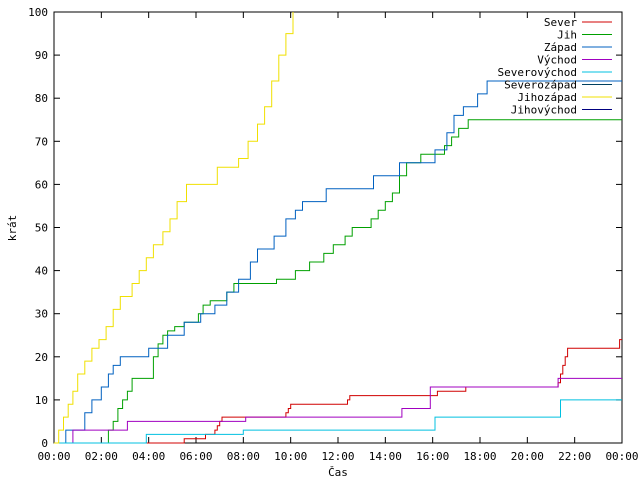 The height and width of the screenshot is (480, 640). I want to click on x-tick-label: 22:00, so click(574, 456).